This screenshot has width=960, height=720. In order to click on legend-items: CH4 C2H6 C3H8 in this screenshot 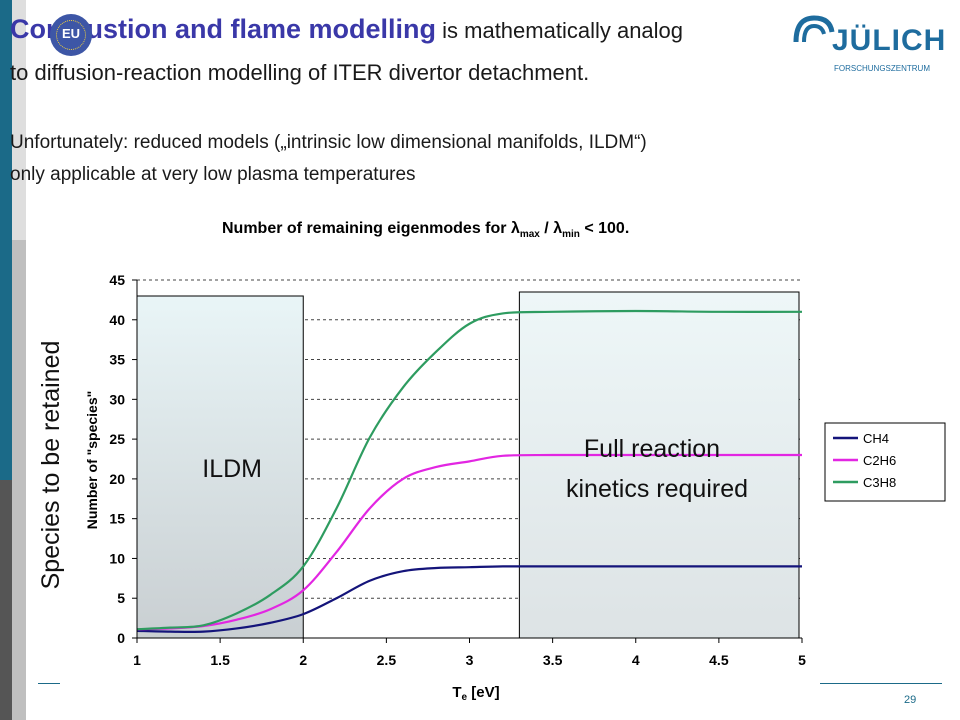, I will do `click(864, 460)`.